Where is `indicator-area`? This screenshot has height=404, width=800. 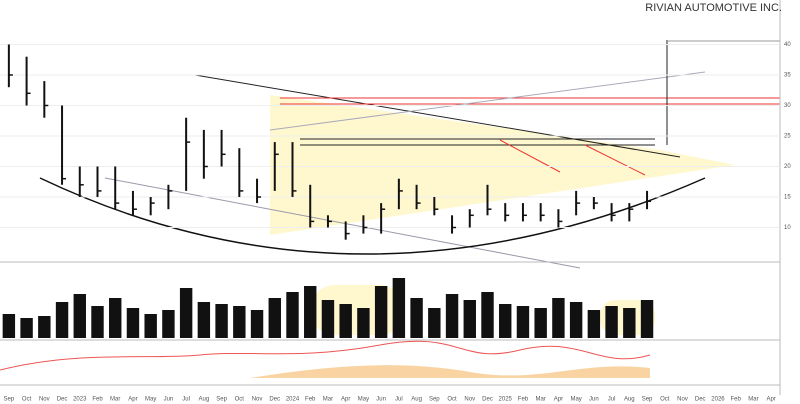 indicator-area is located at coordinates (450, 371).